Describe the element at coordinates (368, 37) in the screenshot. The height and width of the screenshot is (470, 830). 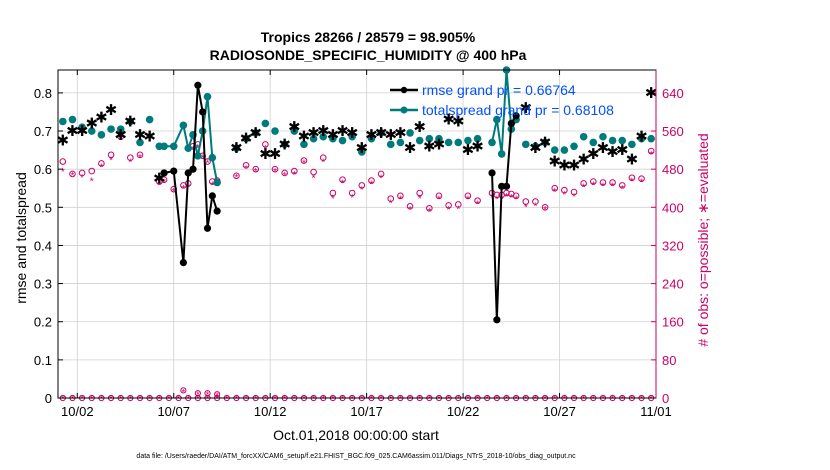
I see `chart-title-line1: Tropics 28266 / 28579 = 98.905%` at that location.